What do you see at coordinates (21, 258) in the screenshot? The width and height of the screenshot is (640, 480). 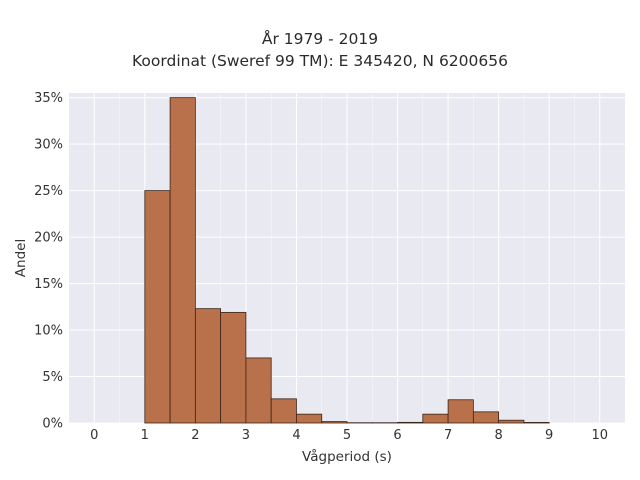 I see `y-axis-label: Andel` at bounding box center [21, 258].